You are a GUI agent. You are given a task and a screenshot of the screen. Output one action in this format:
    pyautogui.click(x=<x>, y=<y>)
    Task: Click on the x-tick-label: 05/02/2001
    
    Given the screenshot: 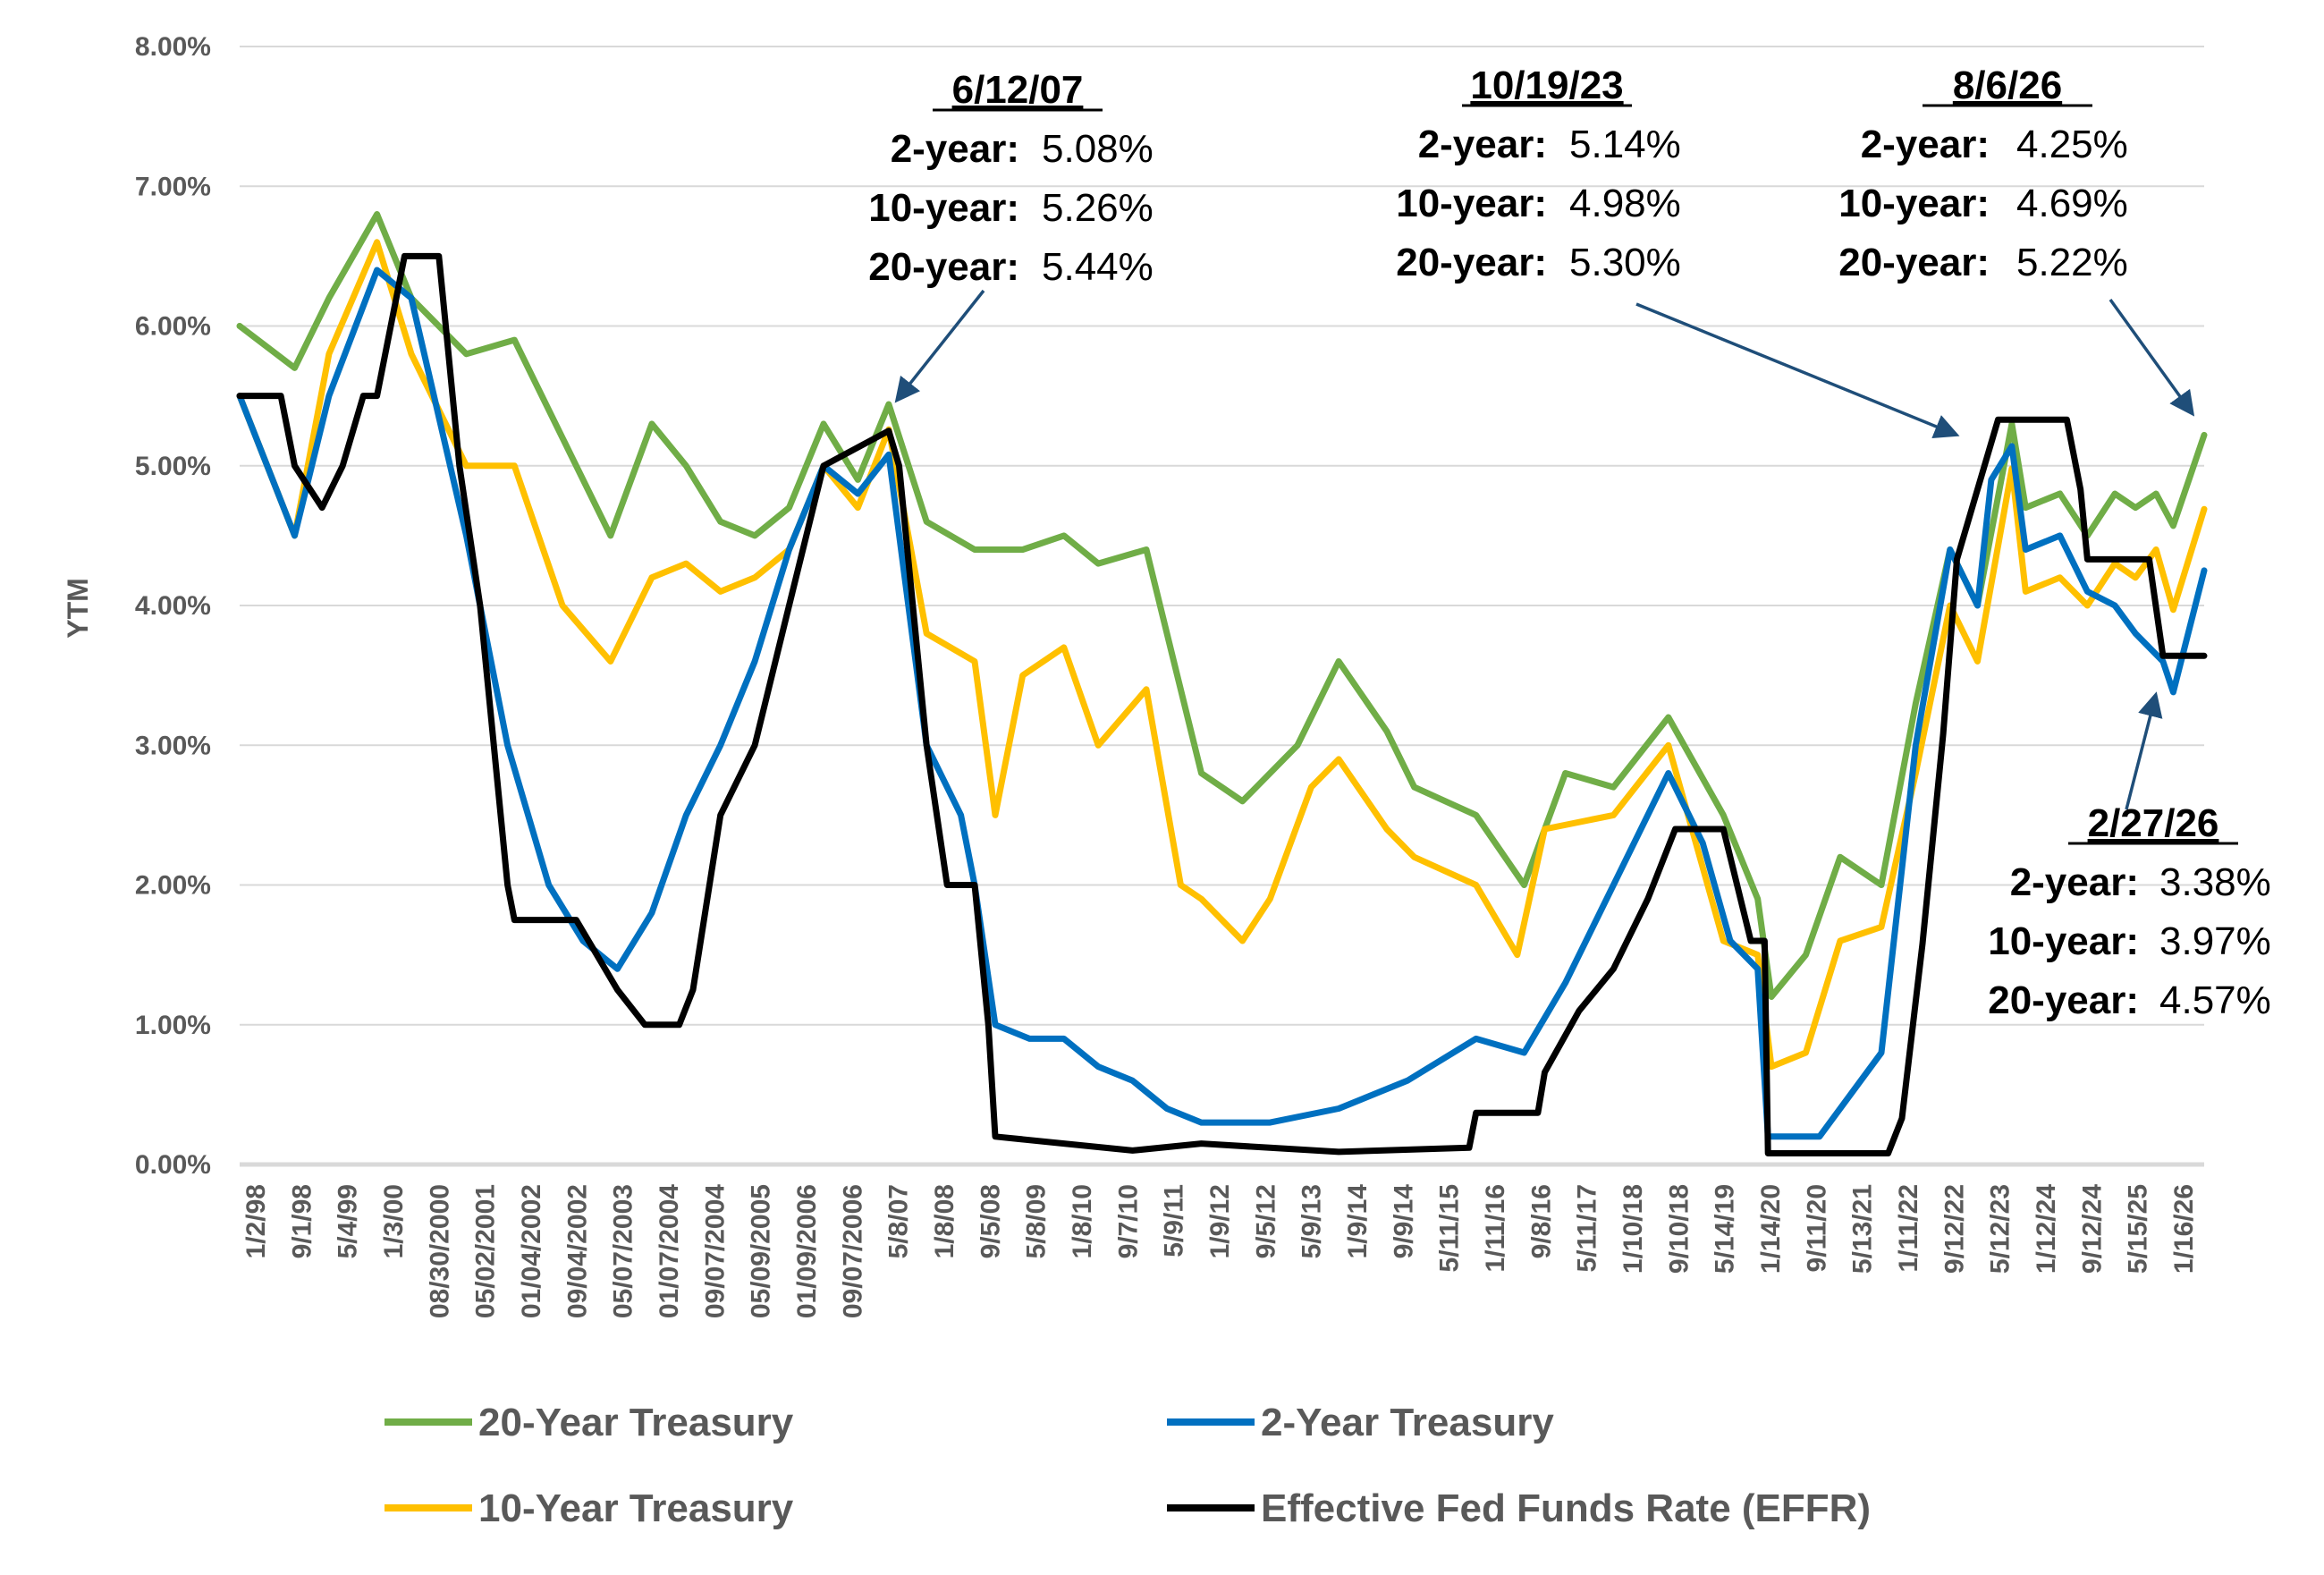 What is the action you would take?
    pyautogui.click(x=486, y=1251)
    